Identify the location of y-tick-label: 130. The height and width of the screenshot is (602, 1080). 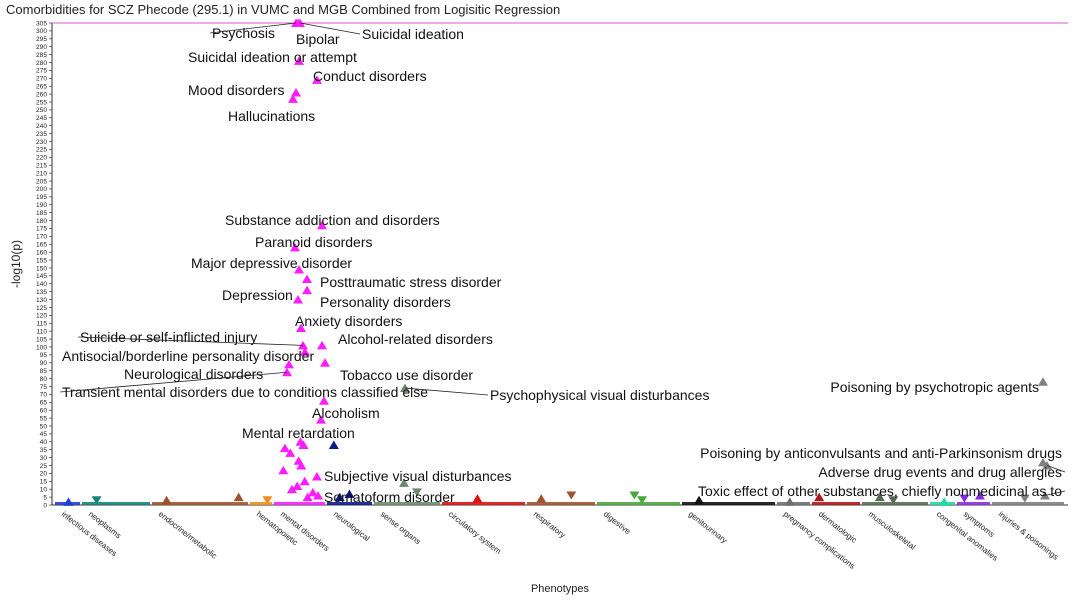
(41, 300).